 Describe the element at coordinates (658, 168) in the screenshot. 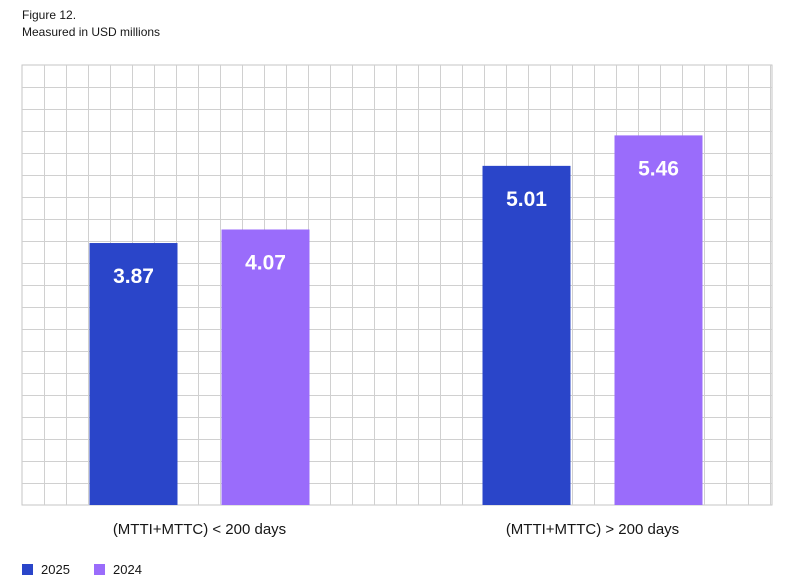

I see `data-label: 5.46` at that location.